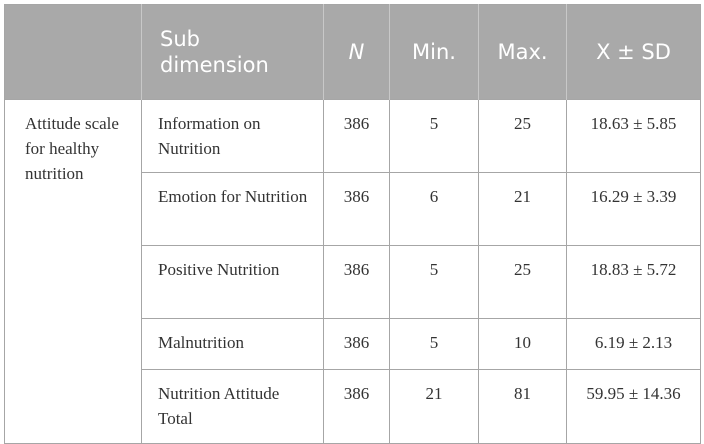 This screenshot has height=444, width=704. I want to click on max-cell: 21, so click(522, 209).